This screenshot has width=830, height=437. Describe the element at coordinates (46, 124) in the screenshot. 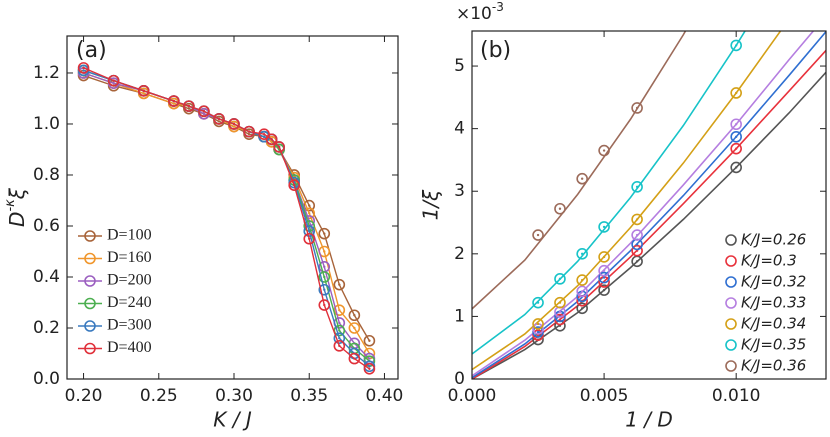

I see `y-tick-label: 1.0` at that location.